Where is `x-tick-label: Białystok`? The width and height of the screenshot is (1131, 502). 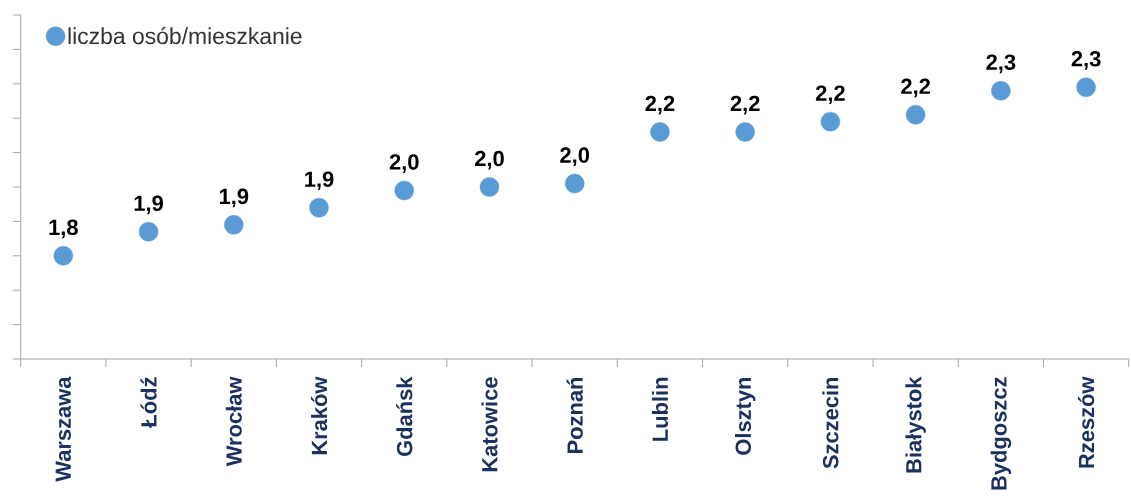 x-tick-label: Białystok is located at coordinates (915, 424).